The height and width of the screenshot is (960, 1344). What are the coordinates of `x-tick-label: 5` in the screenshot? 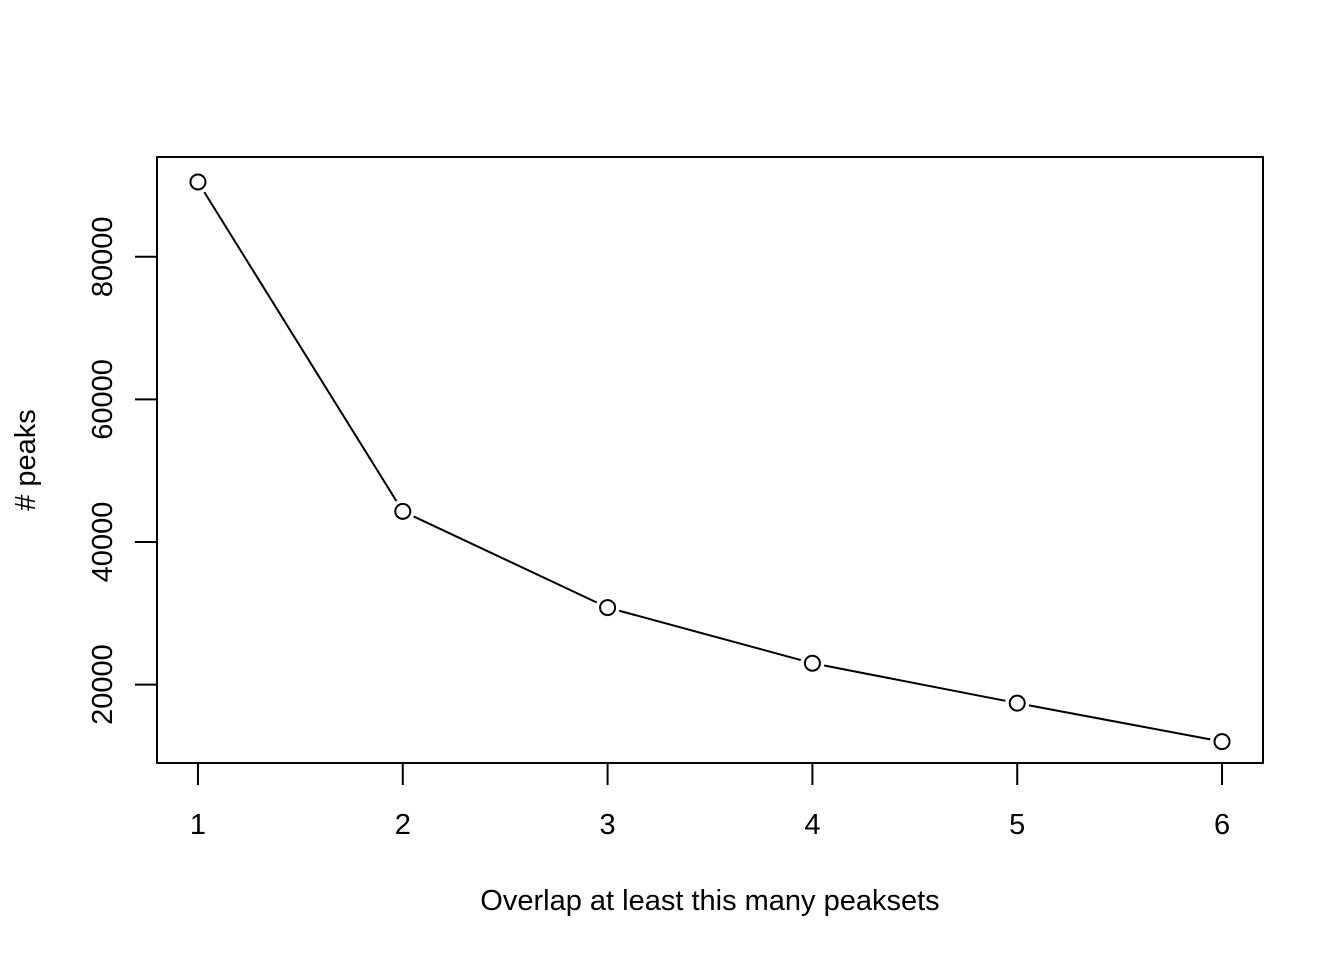 It's located at (1017, 825).